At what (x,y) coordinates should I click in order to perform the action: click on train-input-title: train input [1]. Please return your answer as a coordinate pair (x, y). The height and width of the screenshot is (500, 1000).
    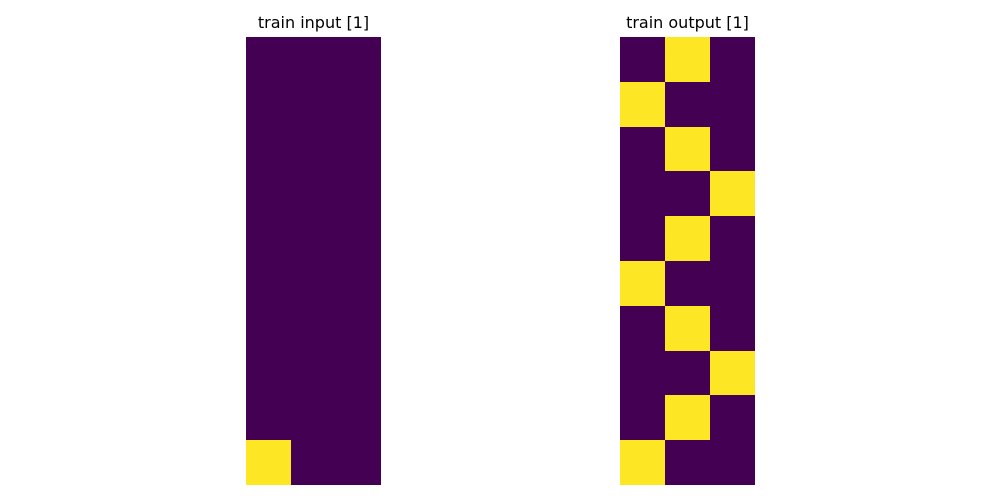
    Looking at the image, I should click on (313, 22).